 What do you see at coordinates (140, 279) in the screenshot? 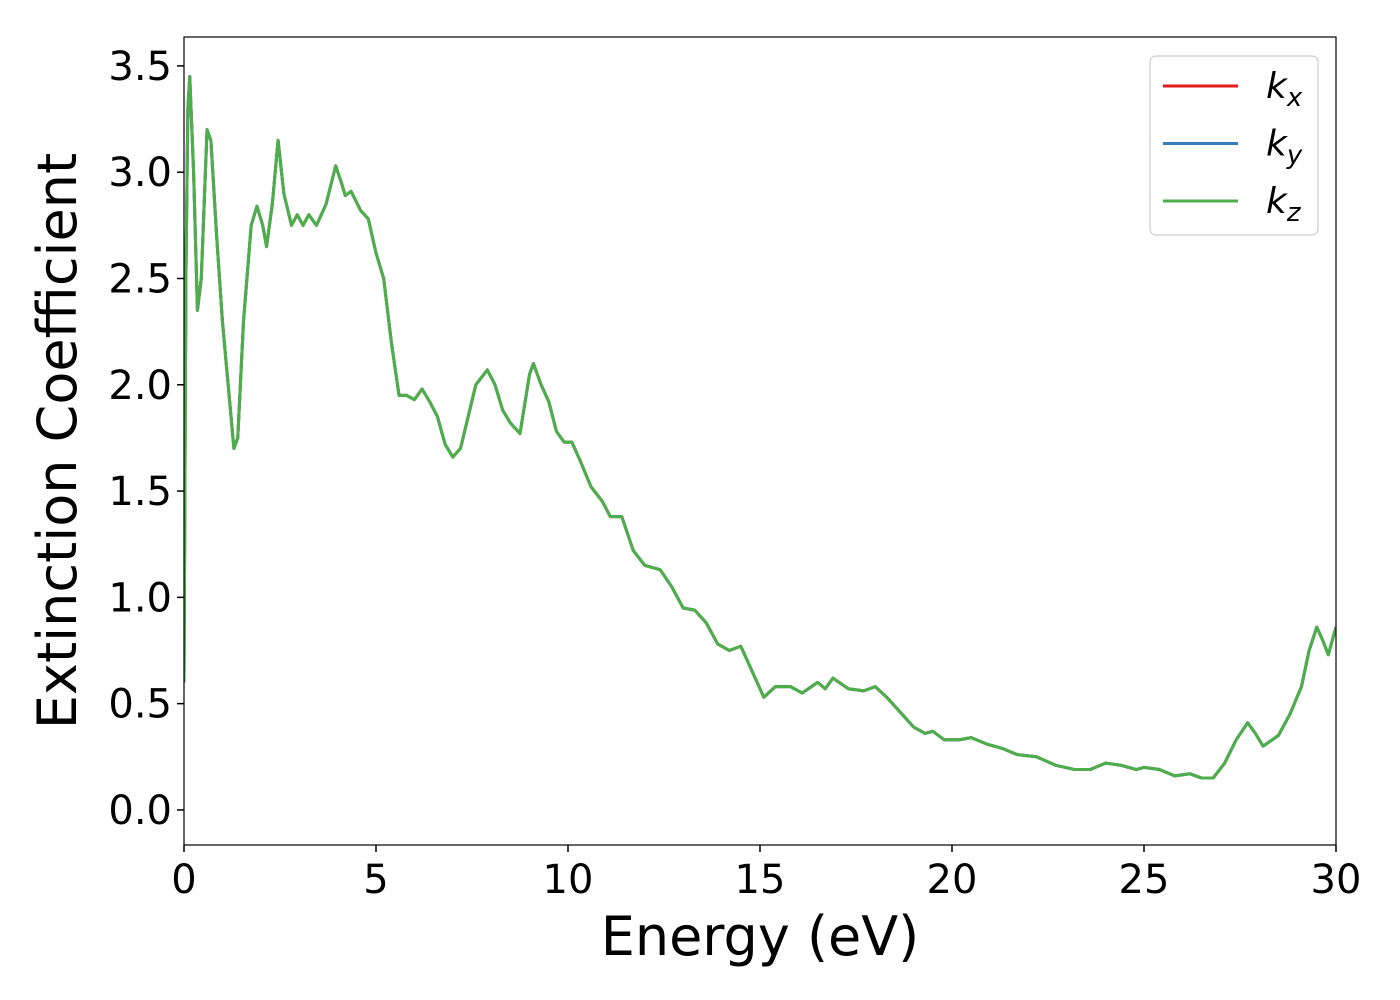
I see `y-tick-label: 2.5` at bounding box center [140, 279].